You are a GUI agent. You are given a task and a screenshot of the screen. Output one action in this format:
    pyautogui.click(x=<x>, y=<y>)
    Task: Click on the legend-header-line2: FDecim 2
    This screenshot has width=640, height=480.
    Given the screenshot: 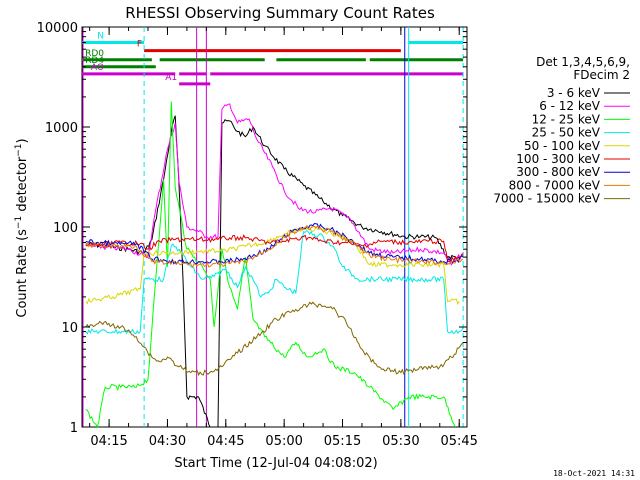 What is the action you would take?
    pyautogui.click(x=601, y=75)
    